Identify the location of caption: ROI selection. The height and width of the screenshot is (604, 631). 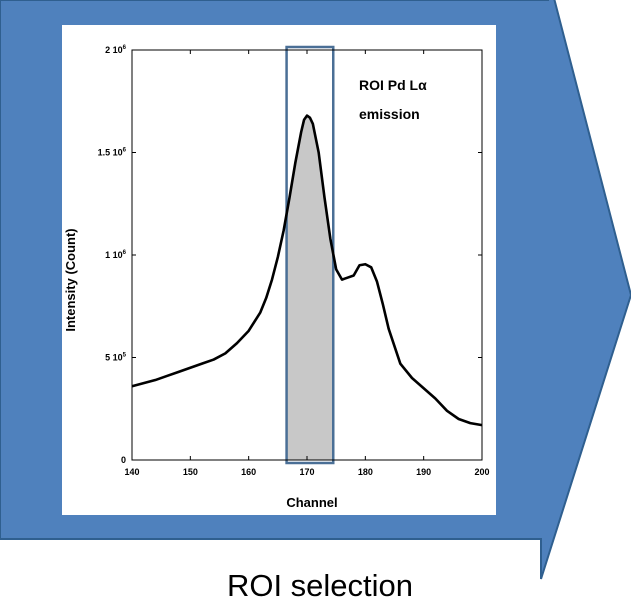
(320, 585).